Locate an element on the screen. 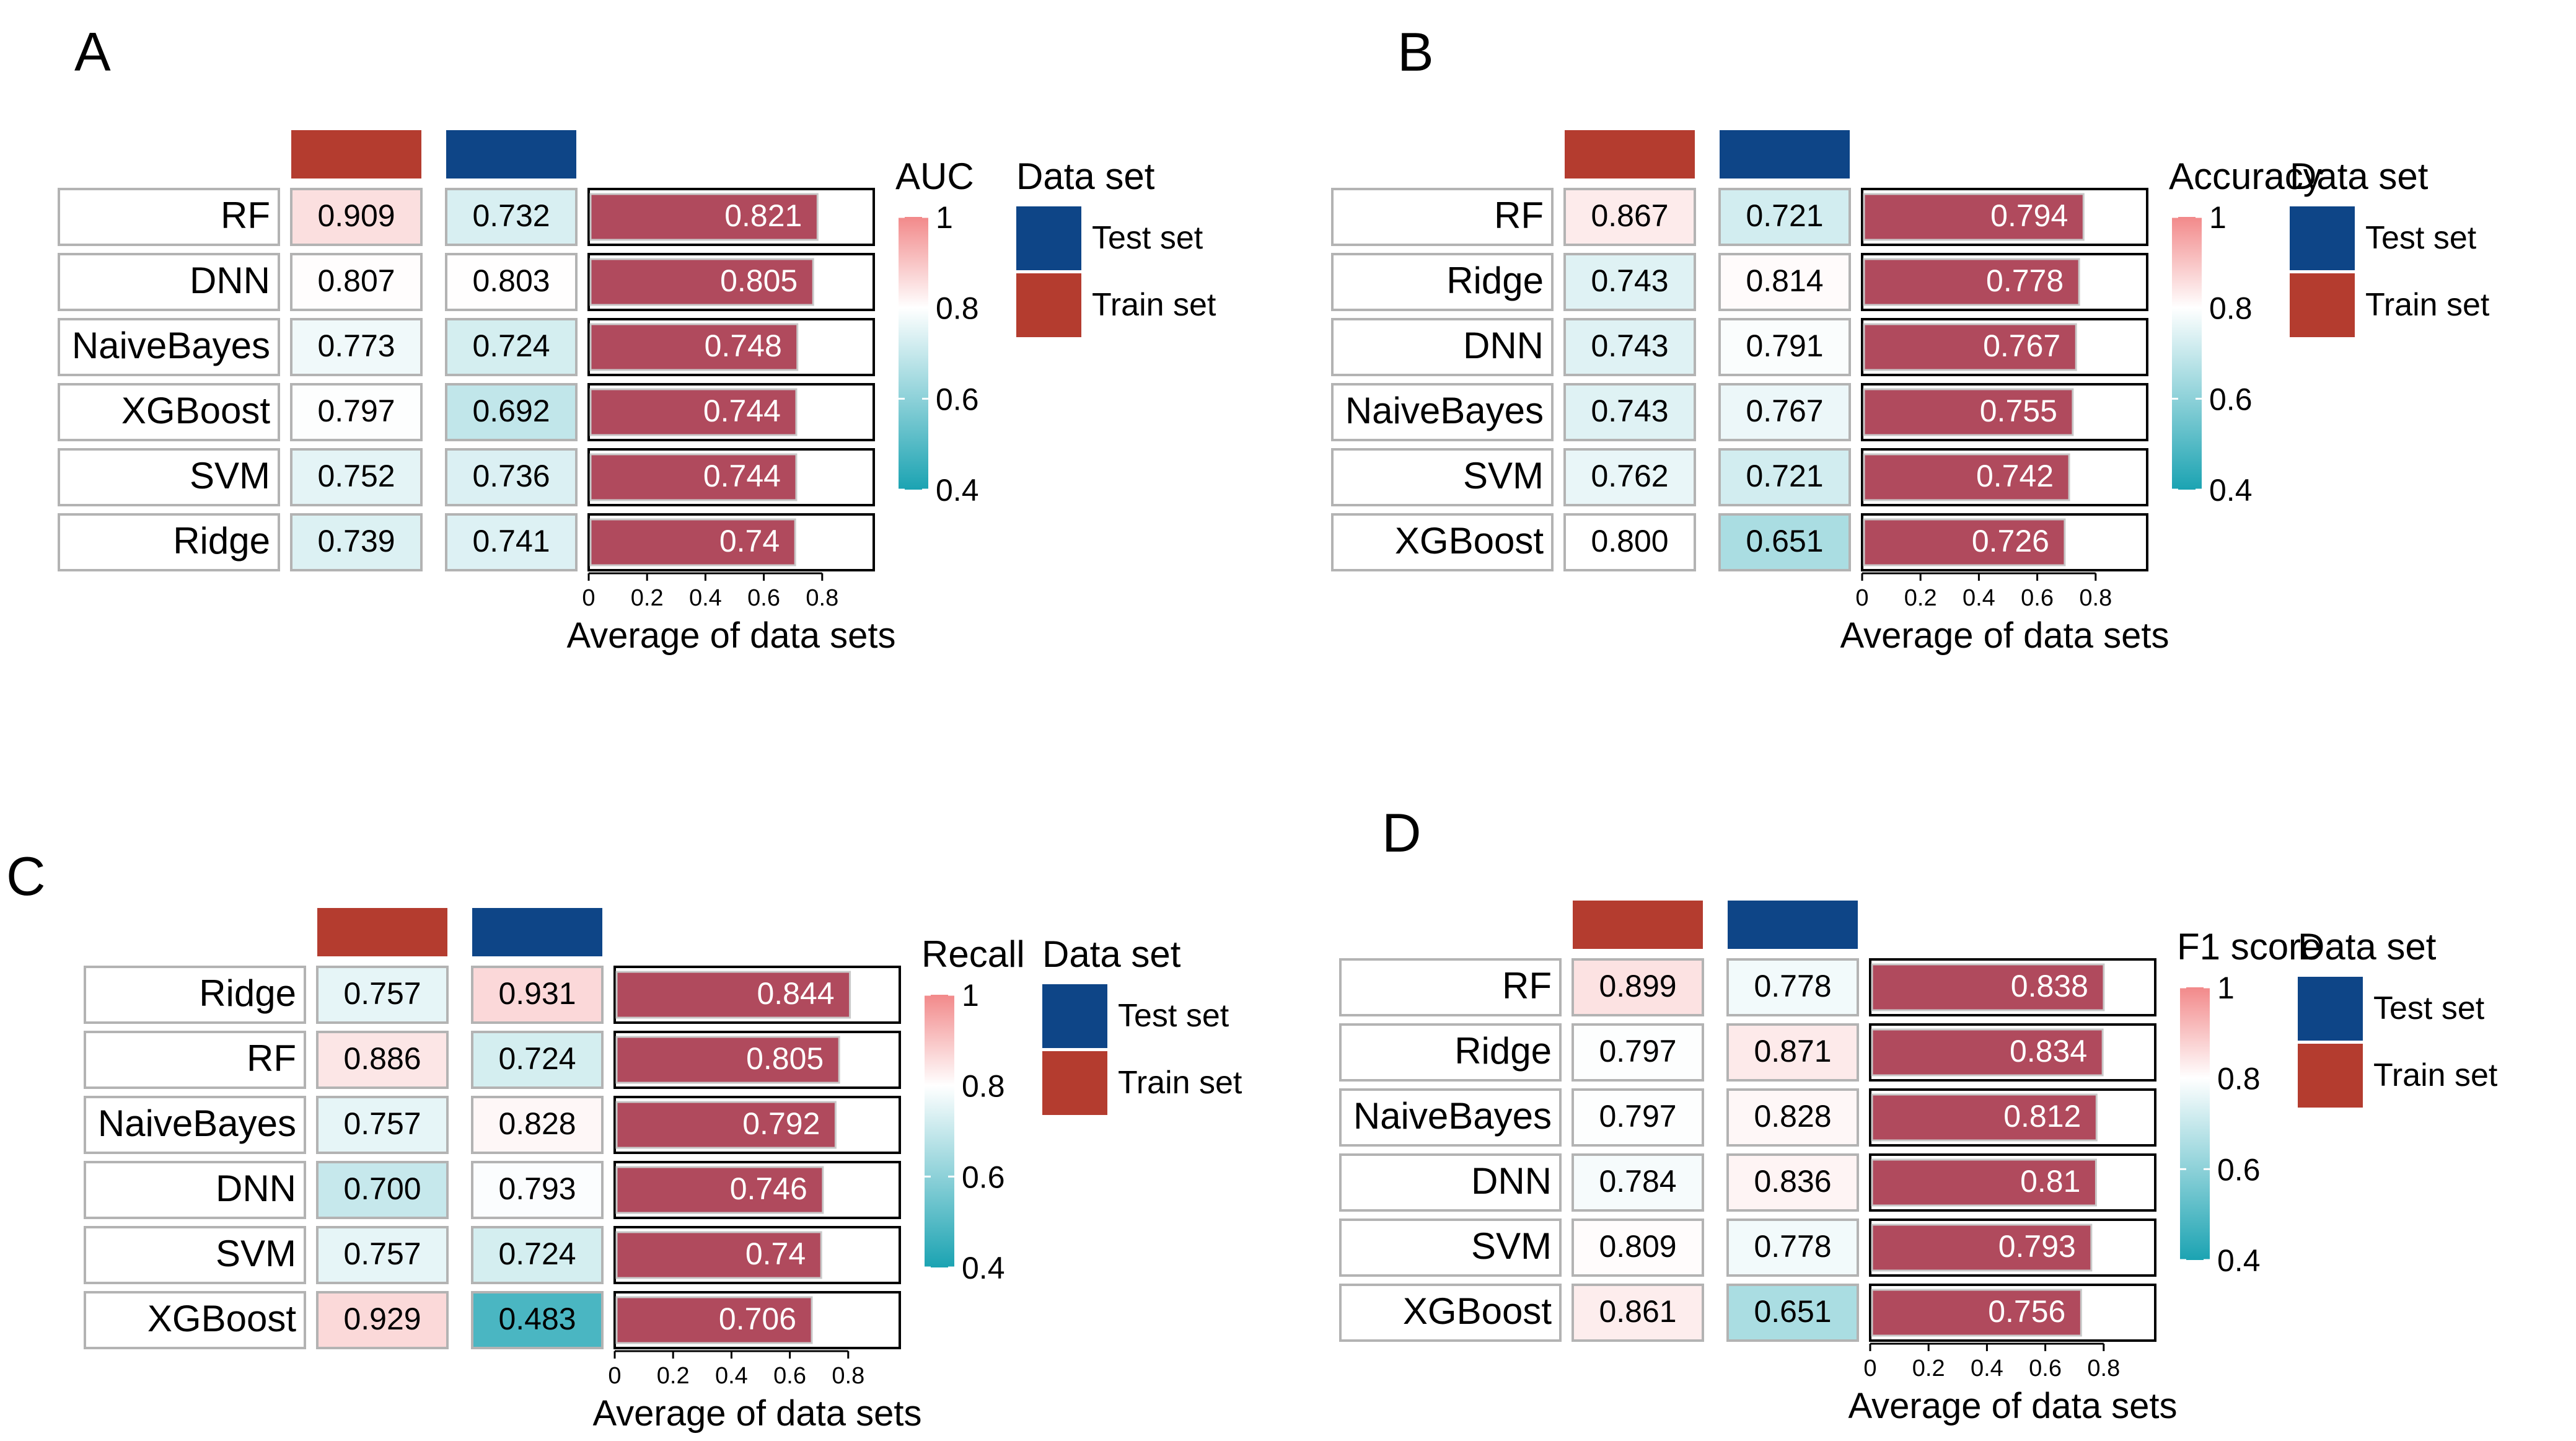  test-value: 0.793 is located at coordinates (537, 1188).